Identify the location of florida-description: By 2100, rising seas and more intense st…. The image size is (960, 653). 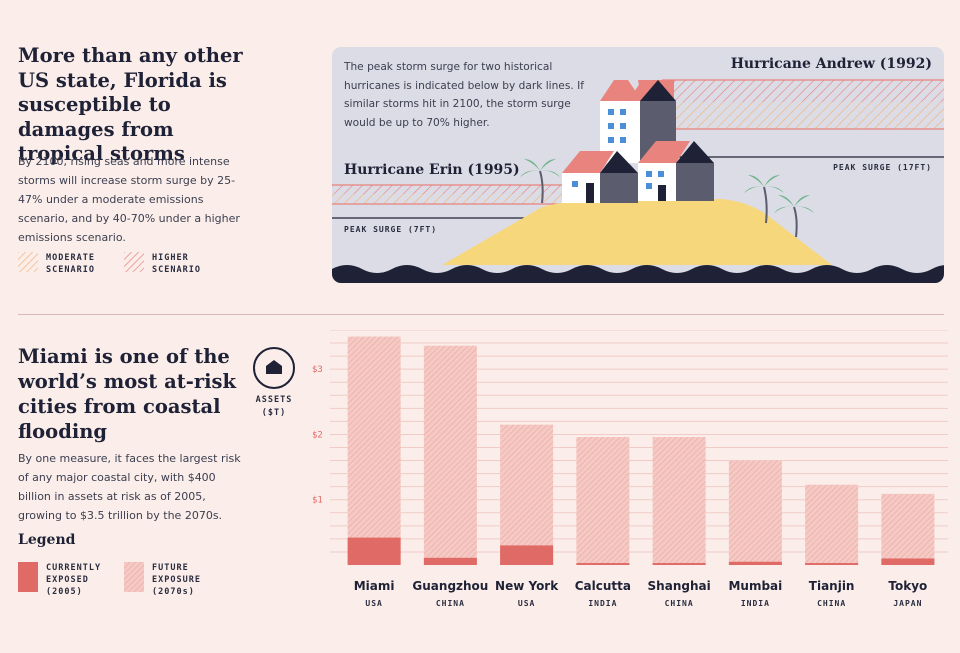
(129, 199).